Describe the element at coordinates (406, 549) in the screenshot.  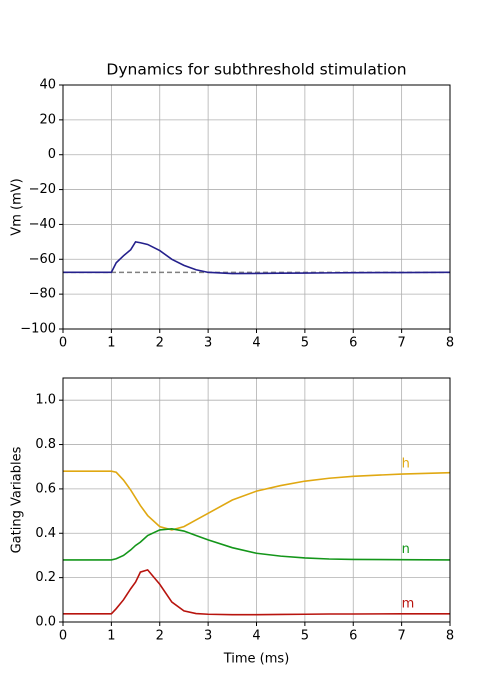
I see `series-label: n` at that location.